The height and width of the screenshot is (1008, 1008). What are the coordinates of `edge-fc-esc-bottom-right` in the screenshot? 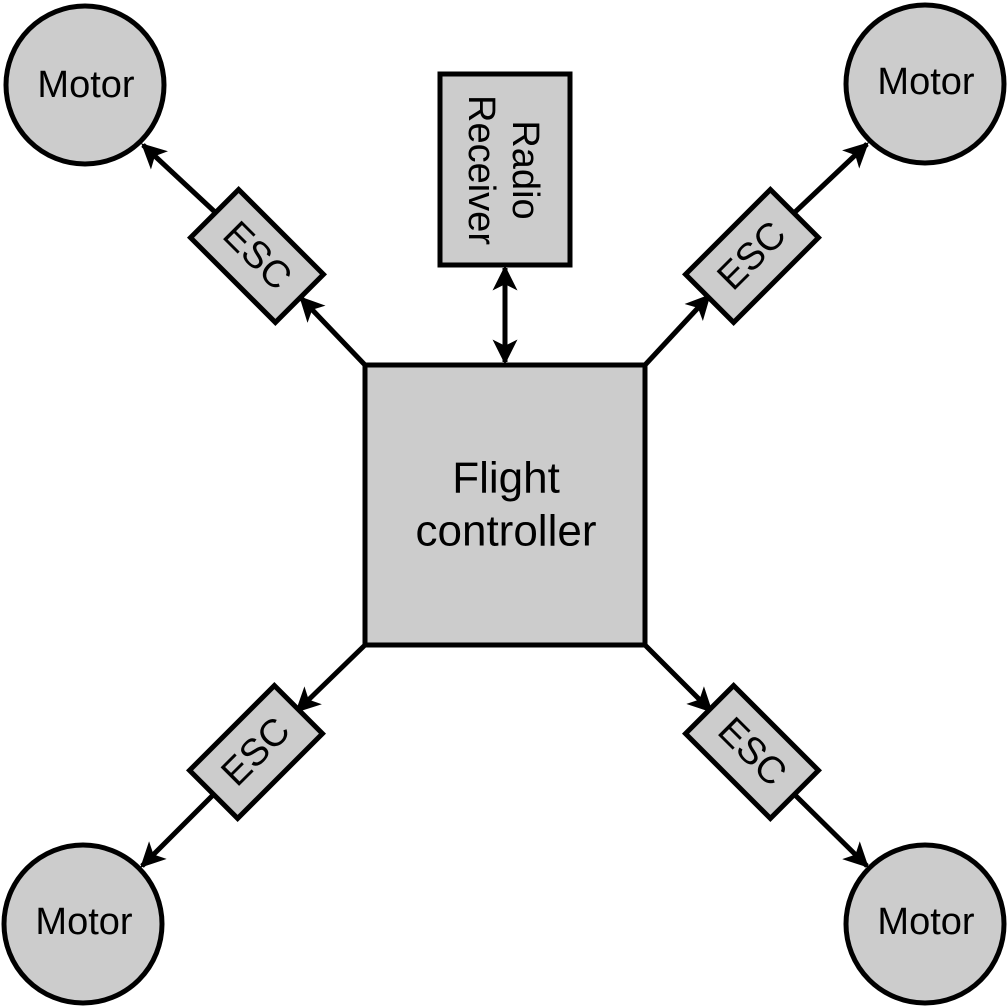 It's located at (678, 678).